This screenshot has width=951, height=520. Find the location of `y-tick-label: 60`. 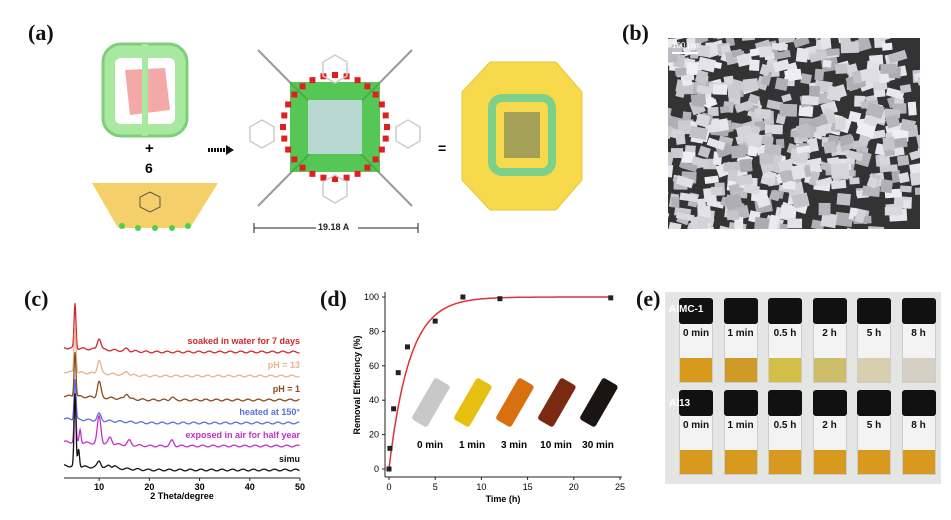

y-tick-label: 60 is located at coordinates (374, 366).